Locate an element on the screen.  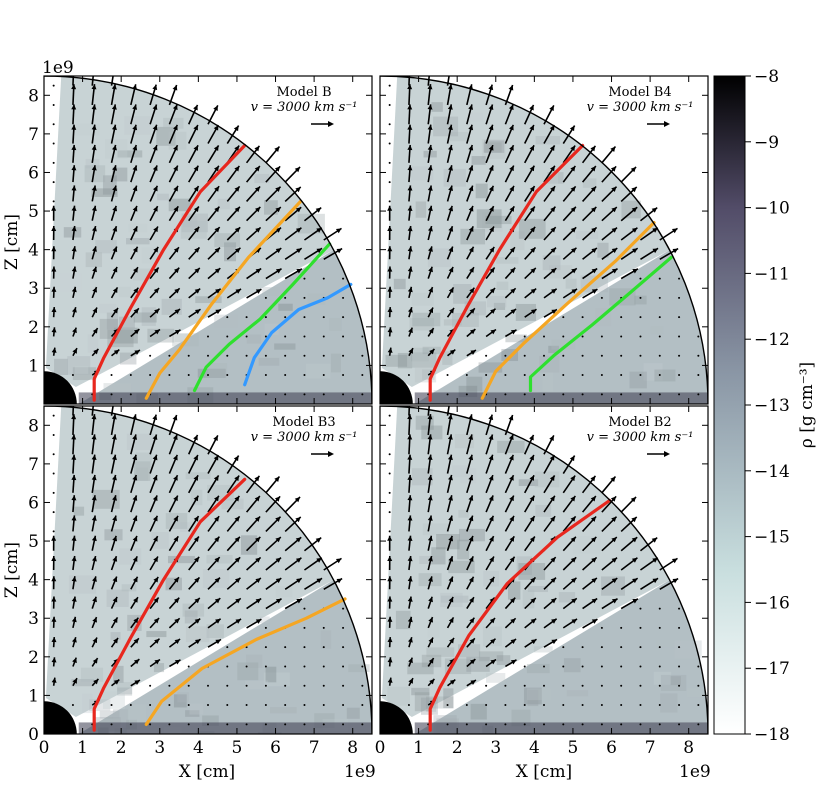
velocity-arrow is located at coordinates (448, 411).